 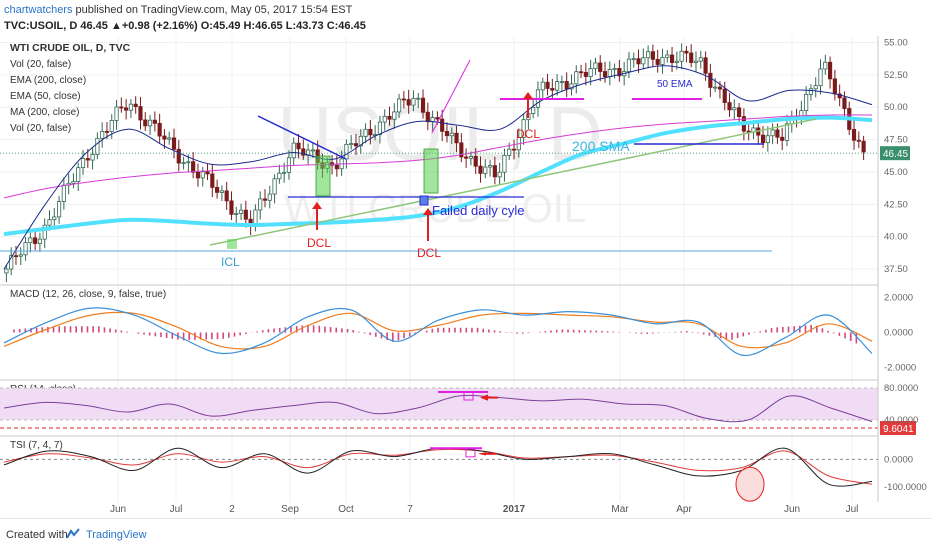 I want to click on tsi-signal-line, so click(x=438, y=466).